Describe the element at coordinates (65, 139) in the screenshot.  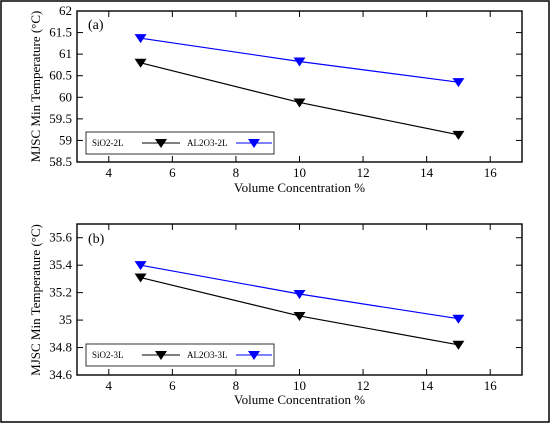
I see `y-tick-label: 59` at that location.